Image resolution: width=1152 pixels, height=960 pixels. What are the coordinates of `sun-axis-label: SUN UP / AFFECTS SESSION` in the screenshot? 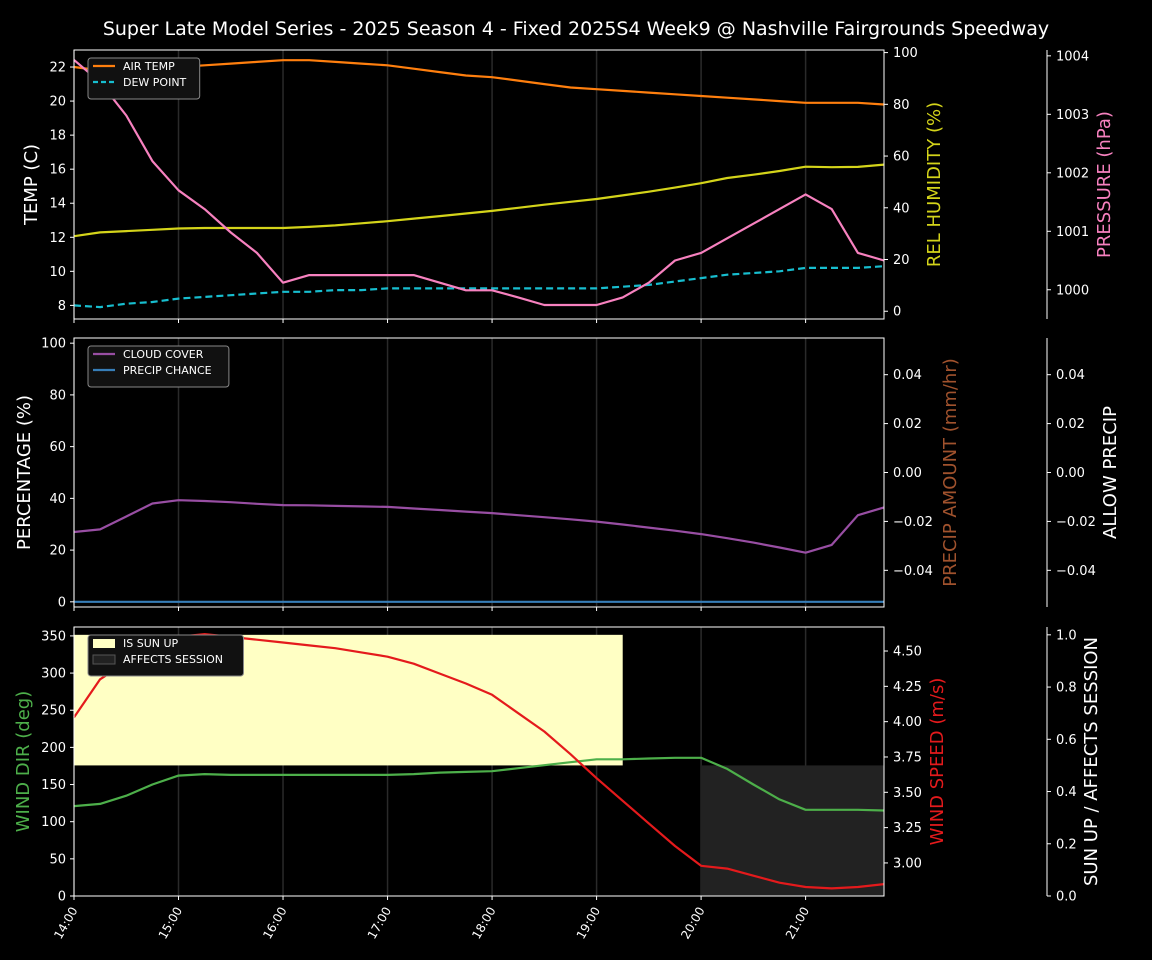 It's located at (1091, 761).